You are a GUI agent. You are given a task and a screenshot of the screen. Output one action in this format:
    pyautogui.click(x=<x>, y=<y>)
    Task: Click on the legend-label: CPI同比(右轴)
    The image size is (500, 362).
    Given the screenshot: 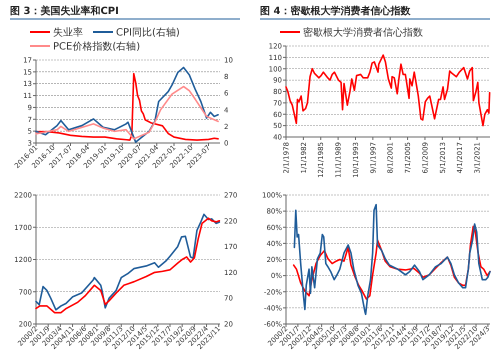 What is the action you would take?
    pyautogui.click(x=148, y=32)
    